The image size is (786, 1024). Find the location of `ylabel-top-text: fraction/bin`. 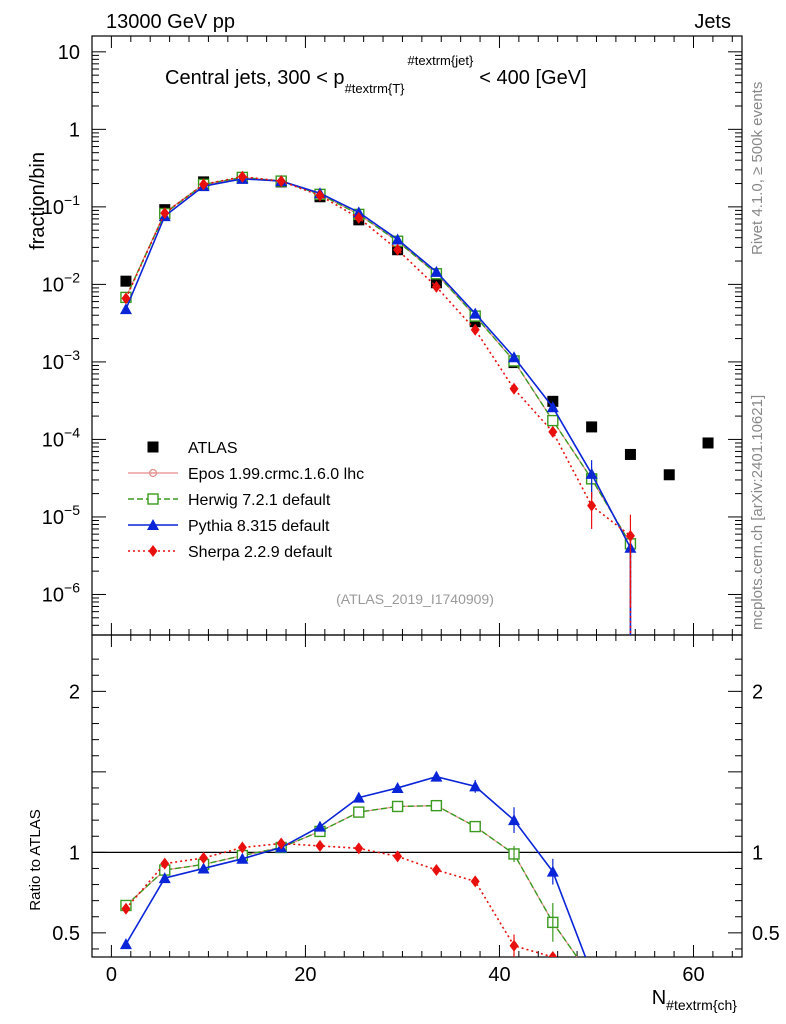

ylabel-top-text: fraction/bin is located at coordinates (38, 201).